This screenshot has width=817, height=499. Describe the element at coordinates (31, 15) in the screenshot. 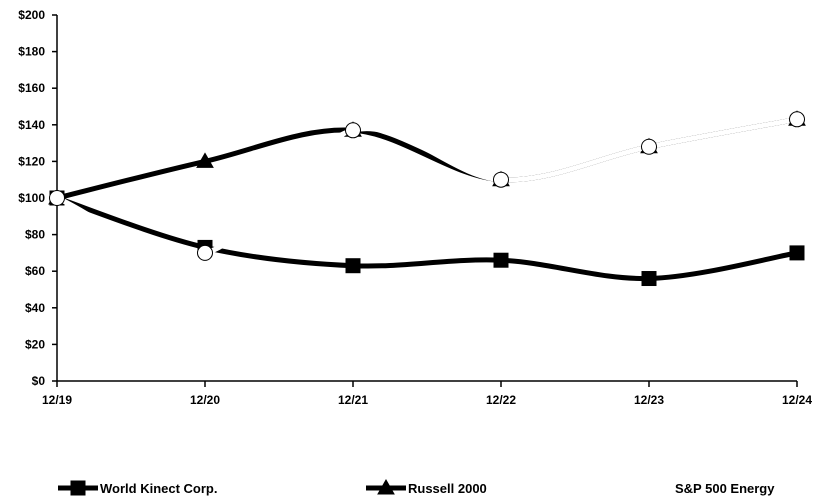

I see `y-tick-label: $200` at that location.